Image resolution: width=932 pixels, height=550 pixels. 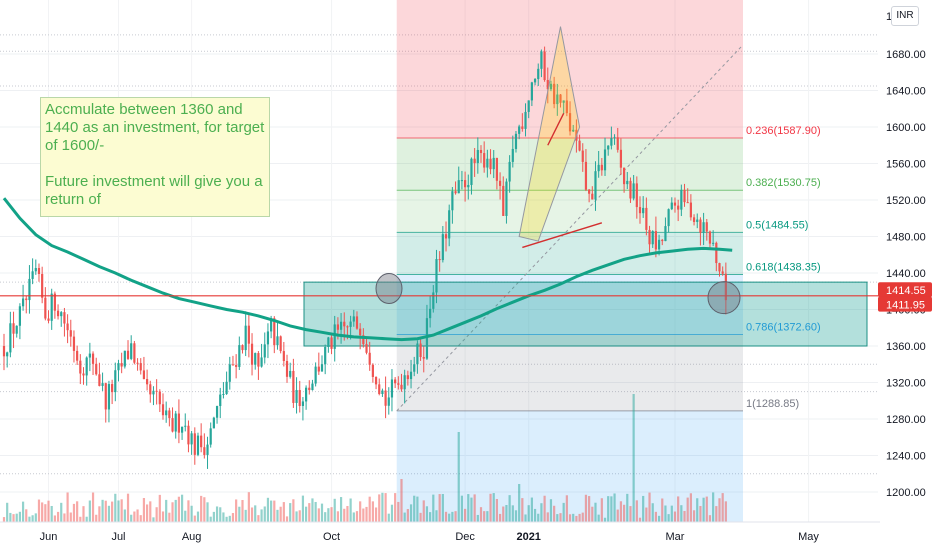 What do you see at coordinates (906, 275) in the screenshot?
I see `price-axis-background` at bounding box center [906, 275].